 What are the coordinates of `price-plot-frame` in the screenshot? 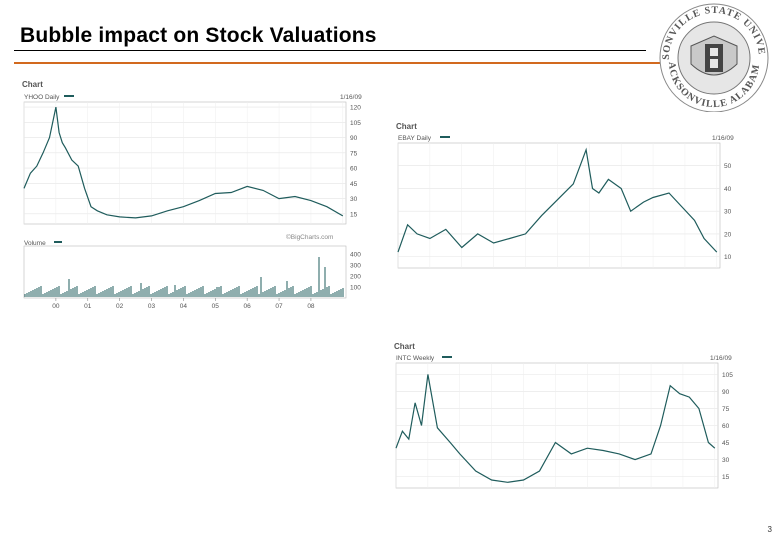 It's located at (559, 205).